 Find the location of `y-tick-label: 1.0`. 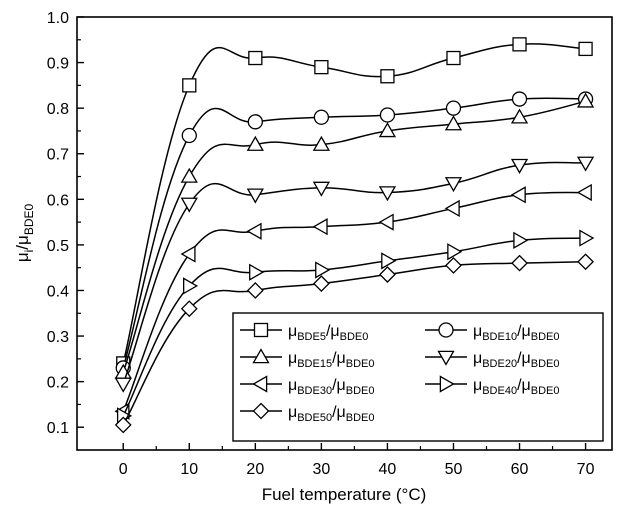

y-tick-label: 1.0 is located at coordinates (58, 18).